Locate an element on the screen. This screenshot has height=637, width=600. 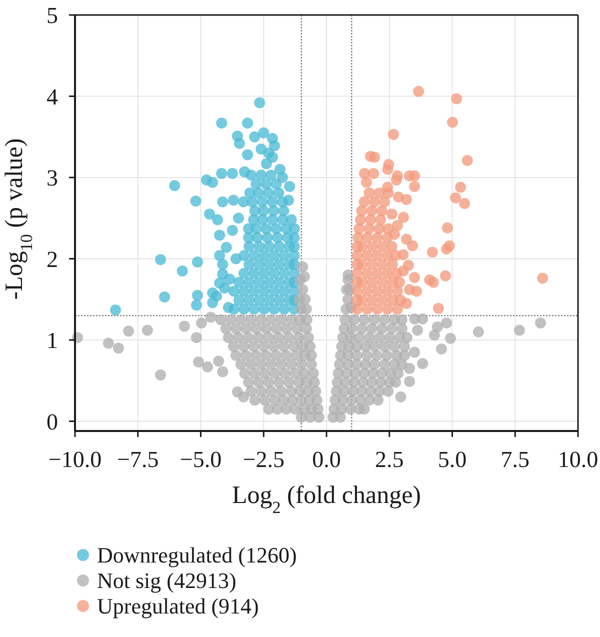
y-tick-label: 5 is located at coordinates (52, 15).